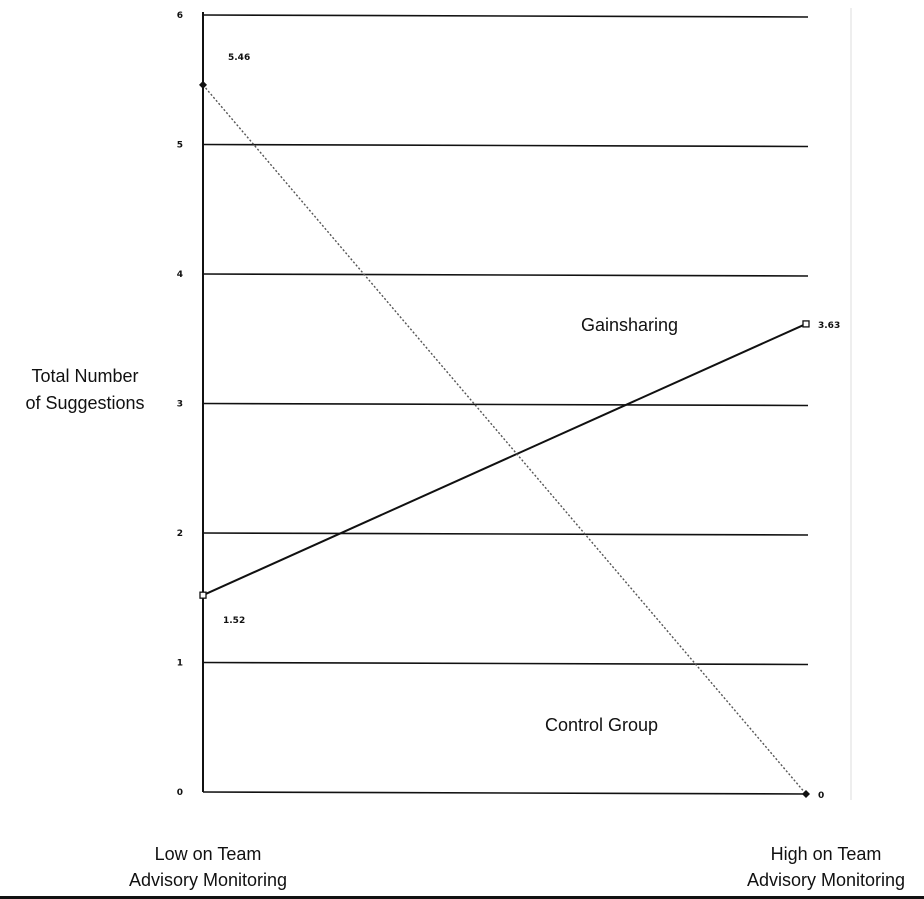 This screenshot has height=899, width=924. What do you see at coordinates (820, 867) in the screenshot?
I see `x-category-label-high: High on Team Advisory Monitoring` at bounding box center [820, 867].